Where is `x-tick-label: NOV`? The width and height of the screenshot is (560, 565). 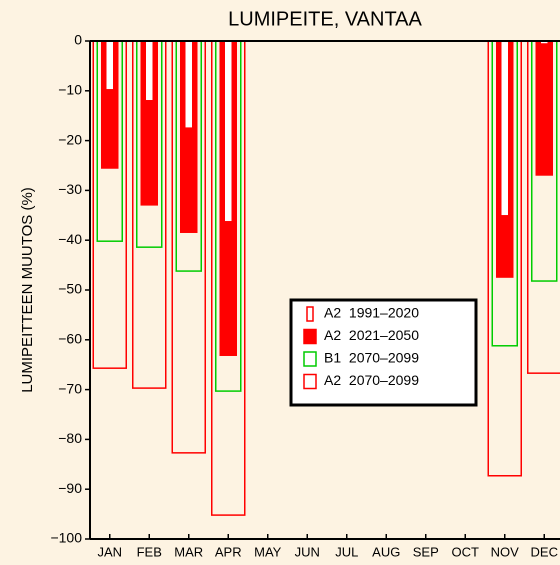 x-tick-label: NOV is located at coordinates (505, 551).